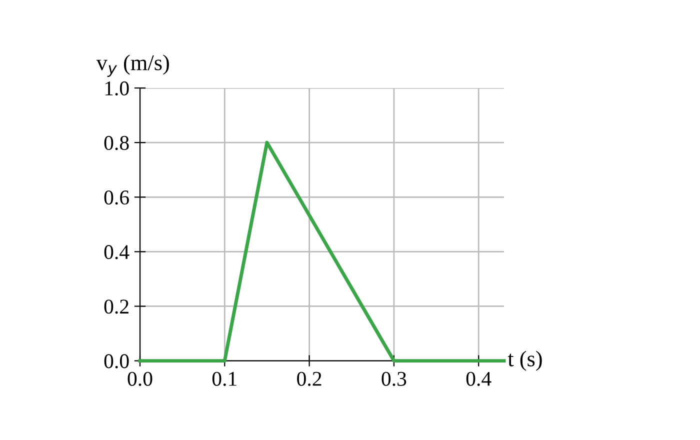  I want to click on y-tick-label: 0.0, so click(116, 361).